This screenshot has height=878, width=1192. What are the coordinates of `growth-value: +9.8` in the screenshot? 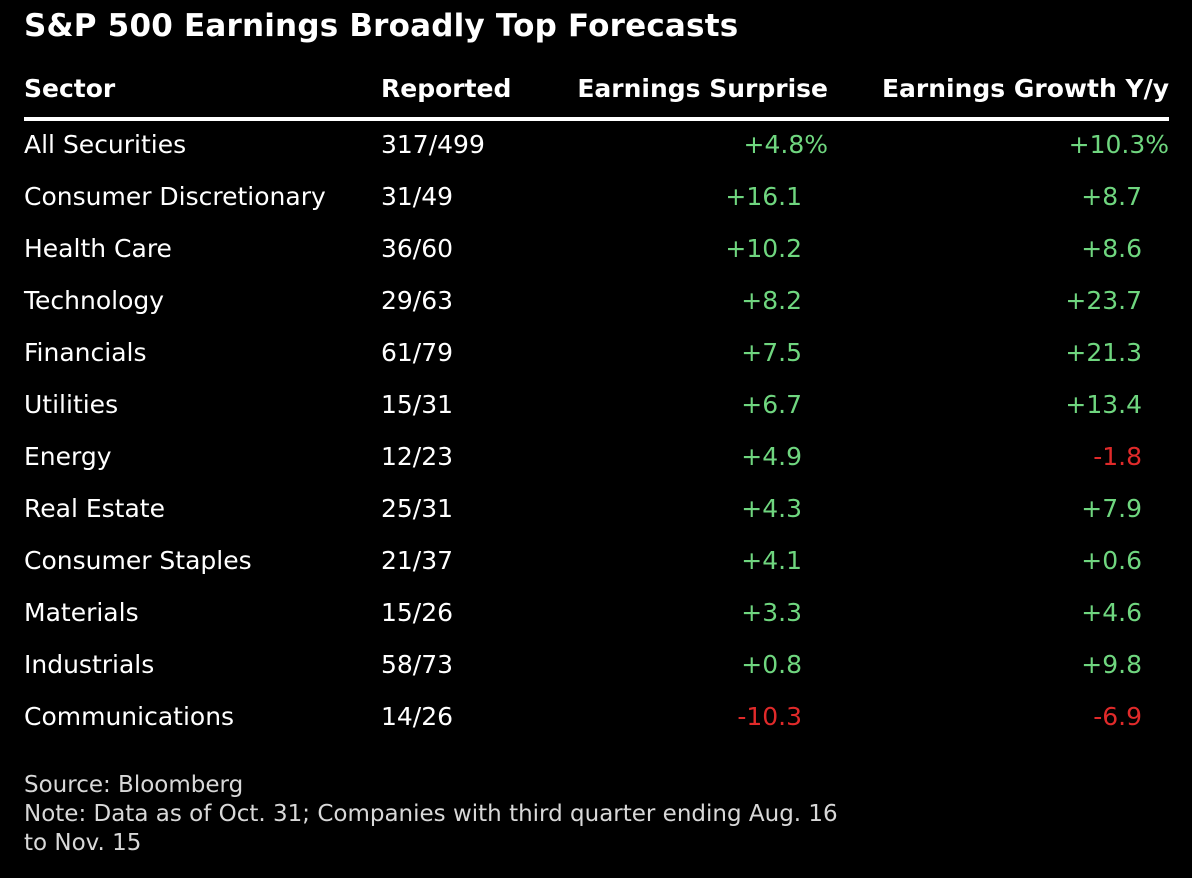 It's located at (1111, 664).